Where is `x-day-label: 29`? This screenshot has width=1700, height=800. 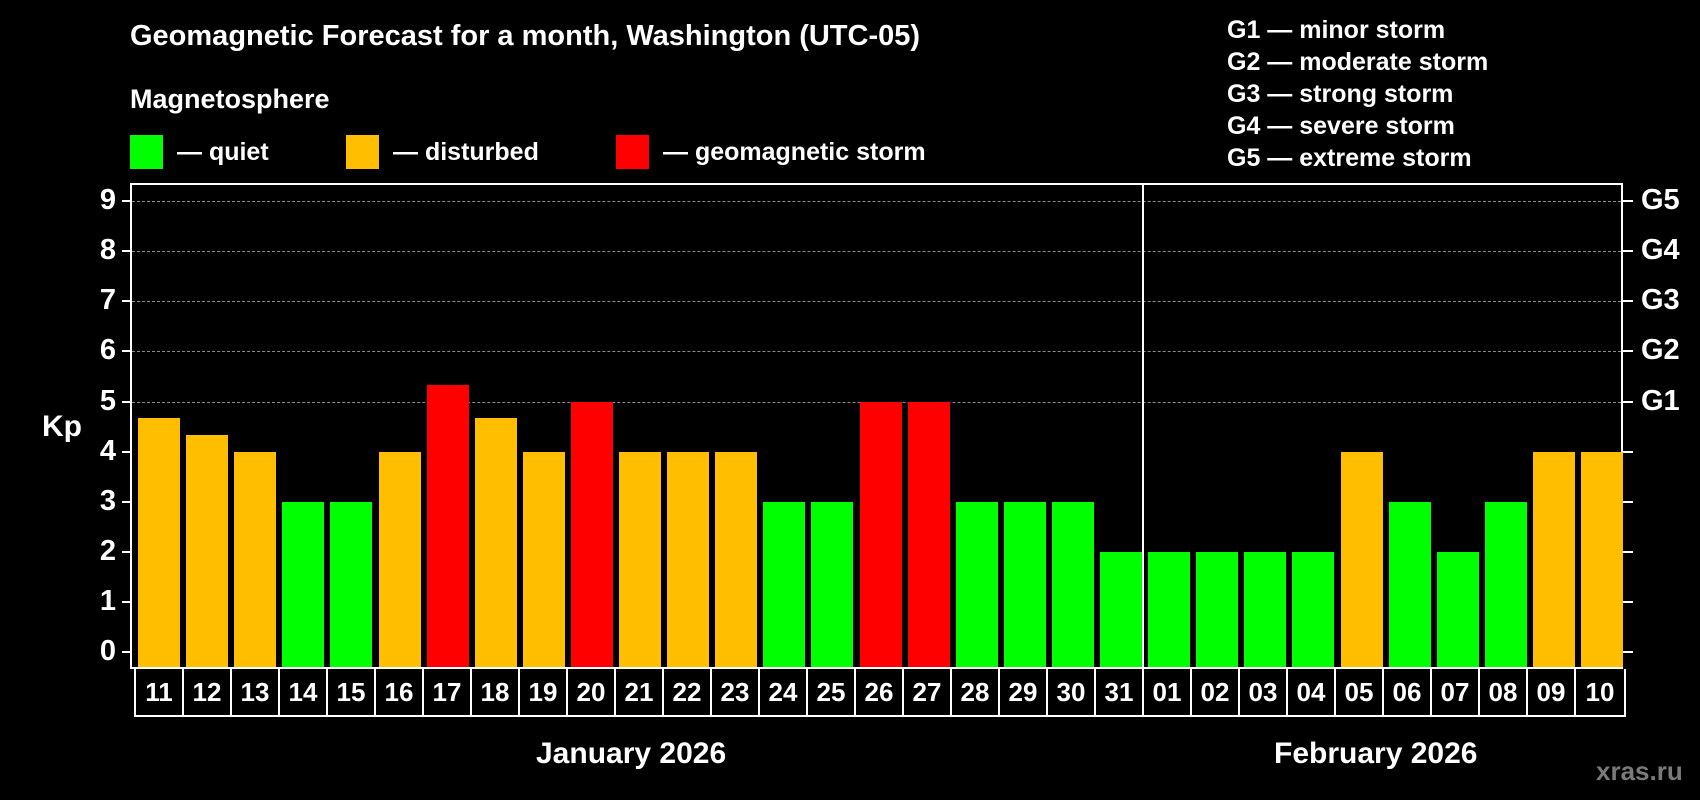
x-day-label: 29 is located at coordinates (1024, 692).